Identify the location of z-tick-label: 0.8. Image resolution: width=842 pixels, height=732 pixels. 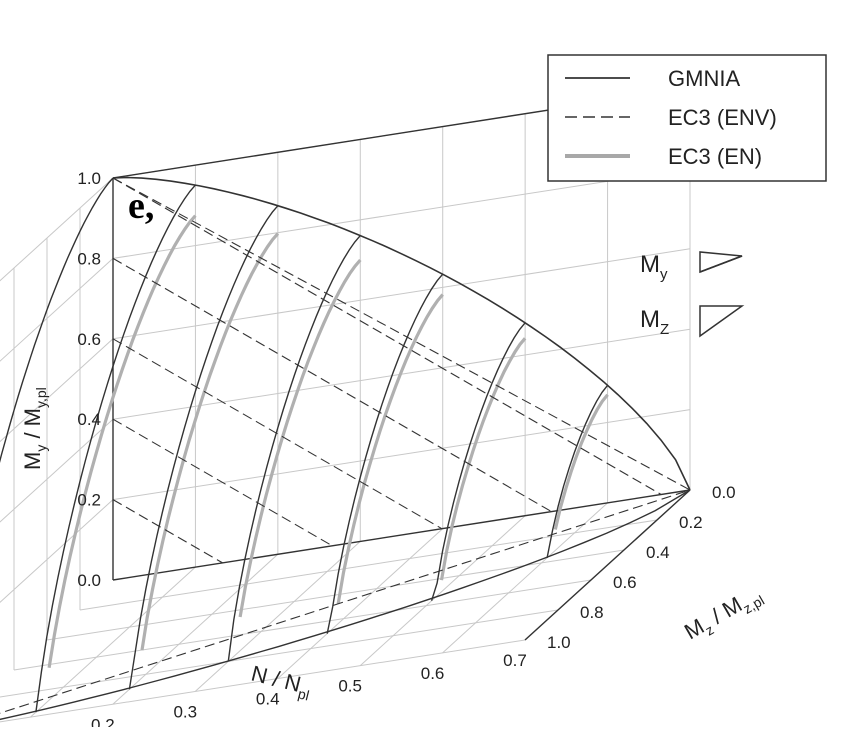
(592, 612).